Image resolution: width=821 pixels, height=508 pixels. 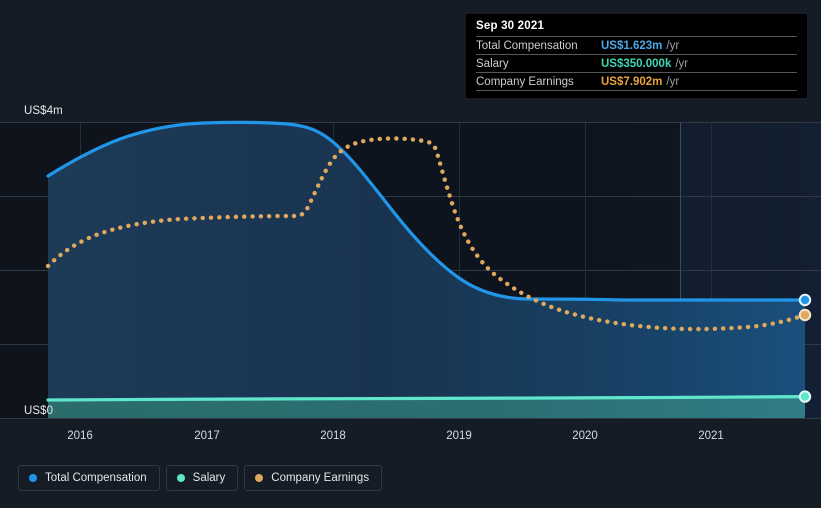 What do you see at coordinates (459, 436) in the screenshot?
I see `x-axis-tick-2019: 2019` at bounding box center [459, 436].